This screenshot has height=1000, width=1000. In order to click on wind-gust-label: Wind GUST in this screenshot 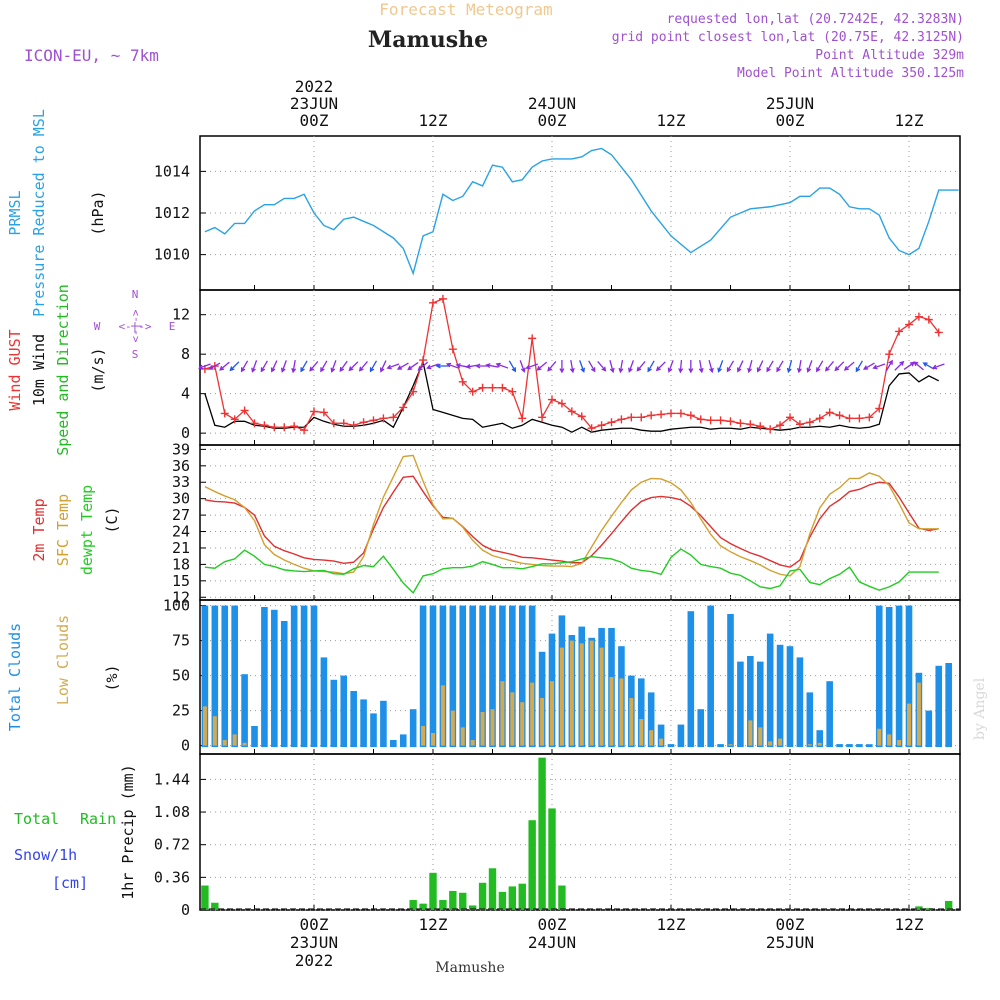, I will do `click(15, 369)`.